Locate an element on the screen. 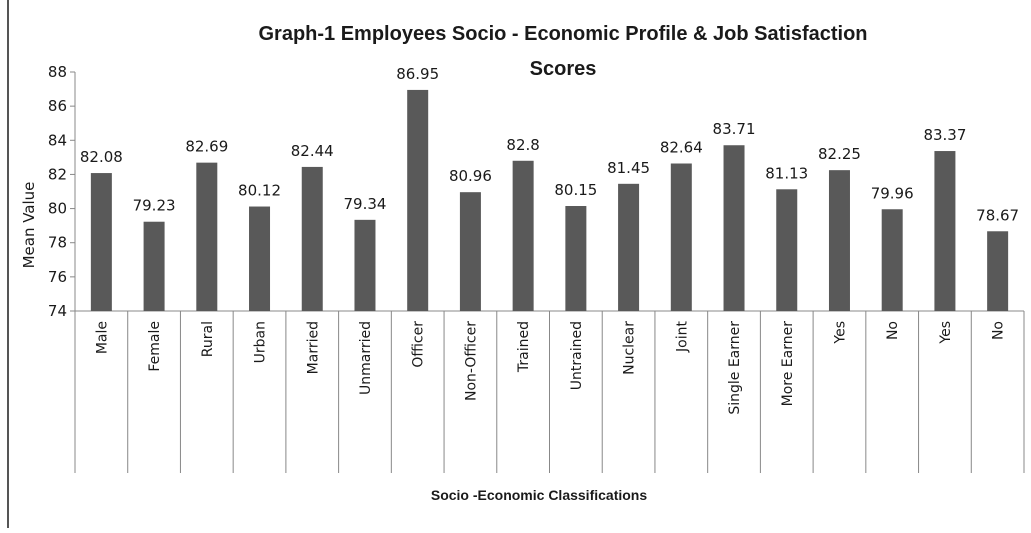  y-tick-label: 86 is located at coordinates (57, 106).